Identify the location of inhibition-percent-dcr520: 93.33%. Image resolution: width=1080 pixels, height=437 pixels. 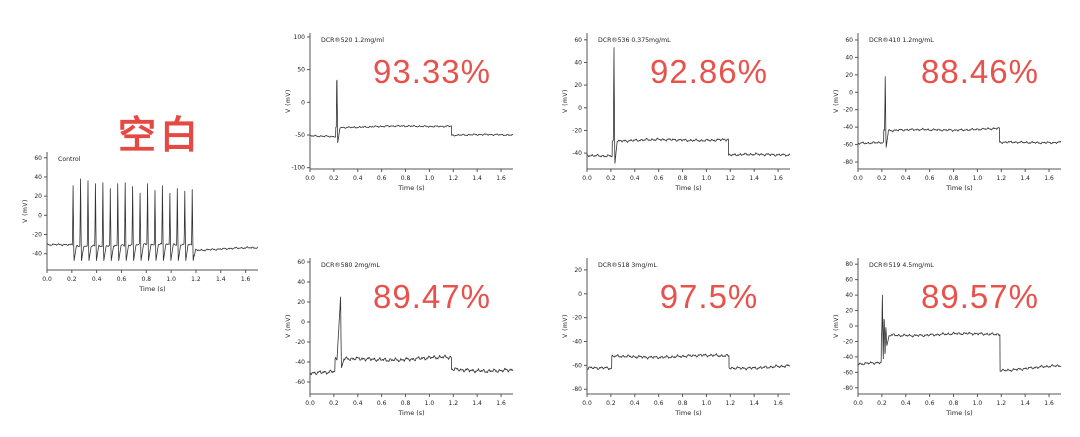
(432, 71).